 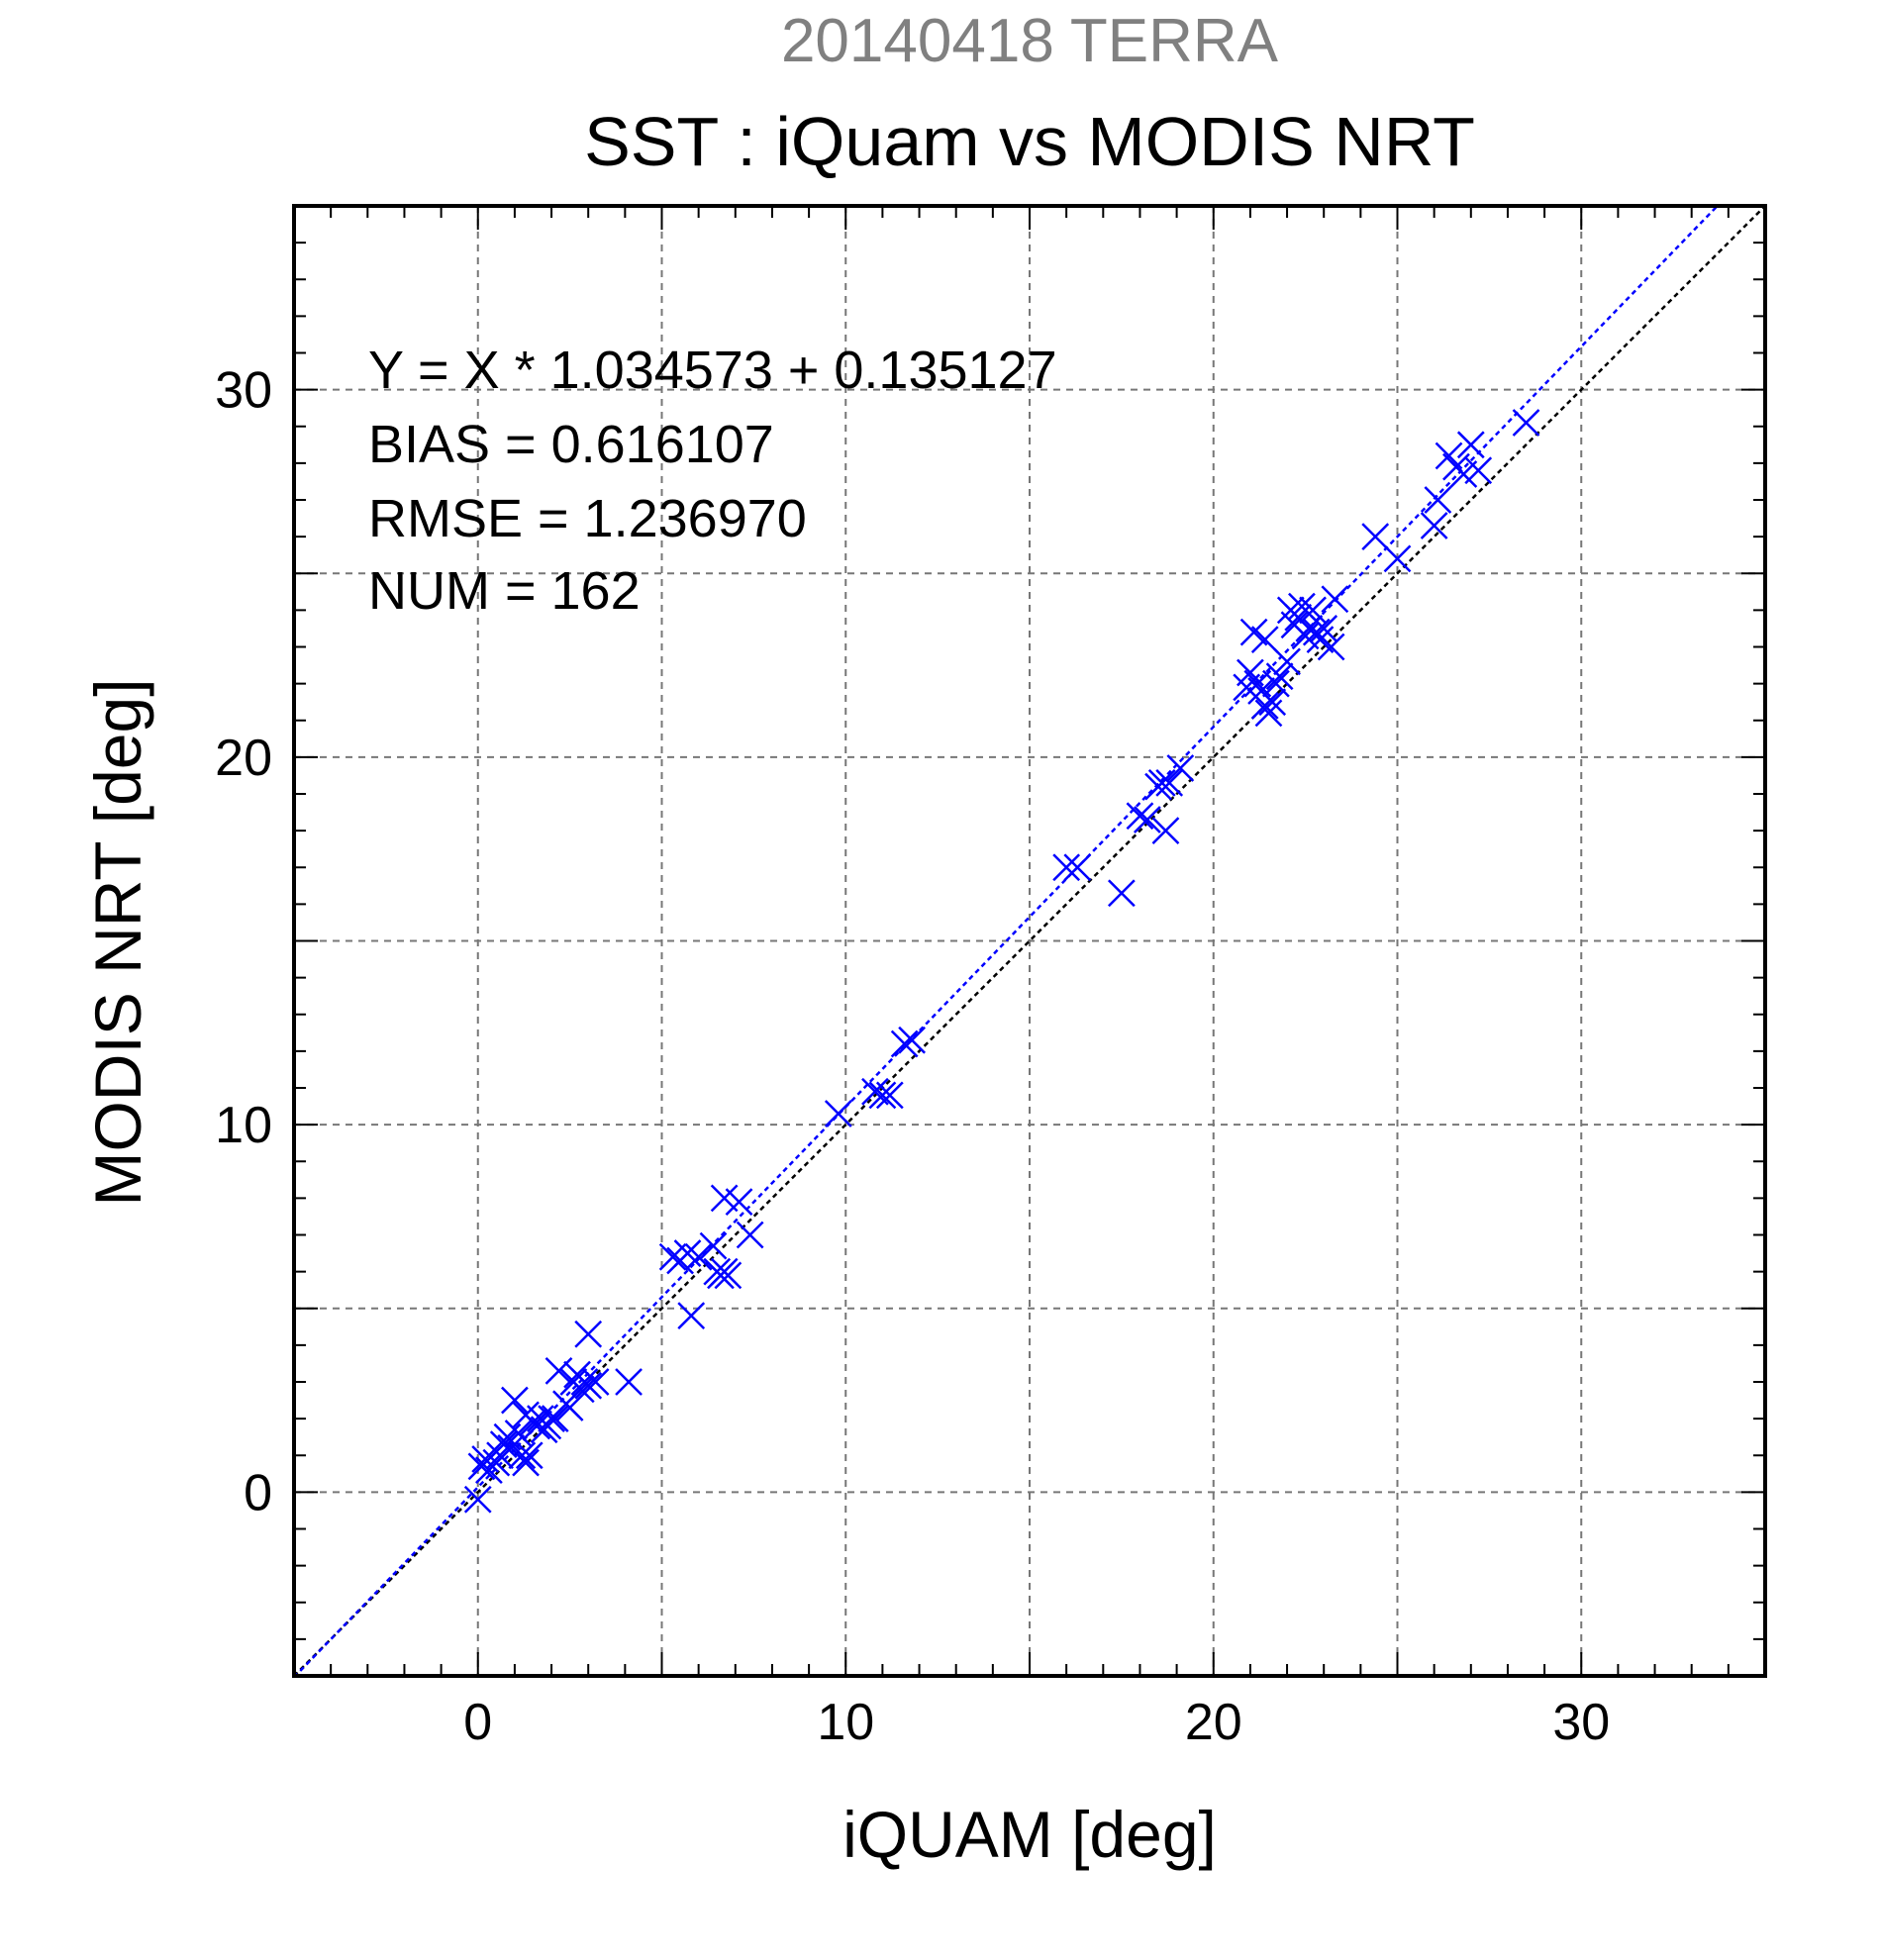 I want to click on x-tick-label: 0, so click(x=477, y=1722).